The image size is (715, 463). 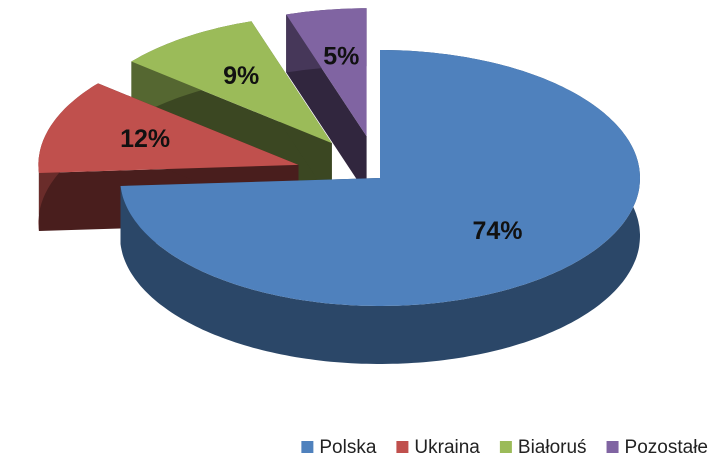 I want to click on data-label: 74%, so click(x=497, y=231).